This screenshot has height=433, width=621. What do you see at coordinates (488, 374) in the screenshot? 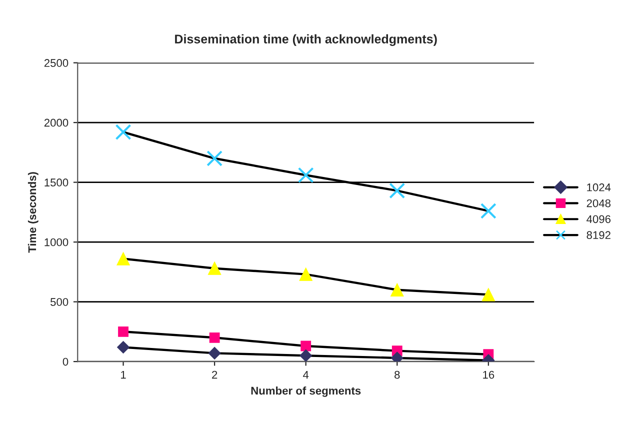
I see `x-tick-label: 16` at bounding box center [488, 374].